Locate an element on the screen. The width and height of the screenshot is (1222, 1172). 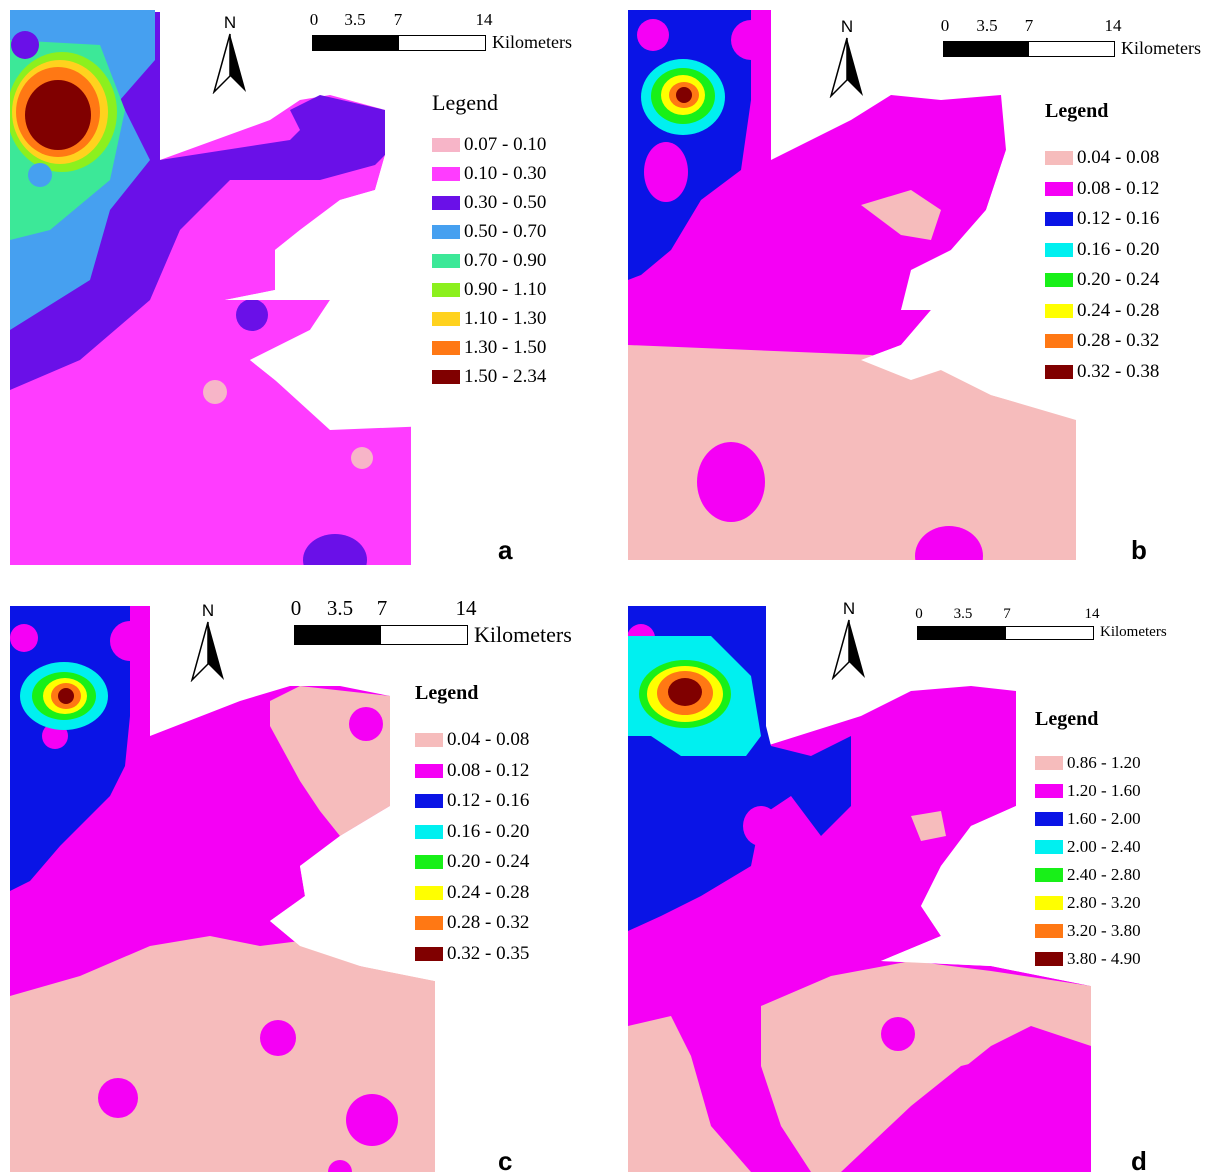
legend-label: 0.10 - 0.30 is located at coordinates (505, 173).